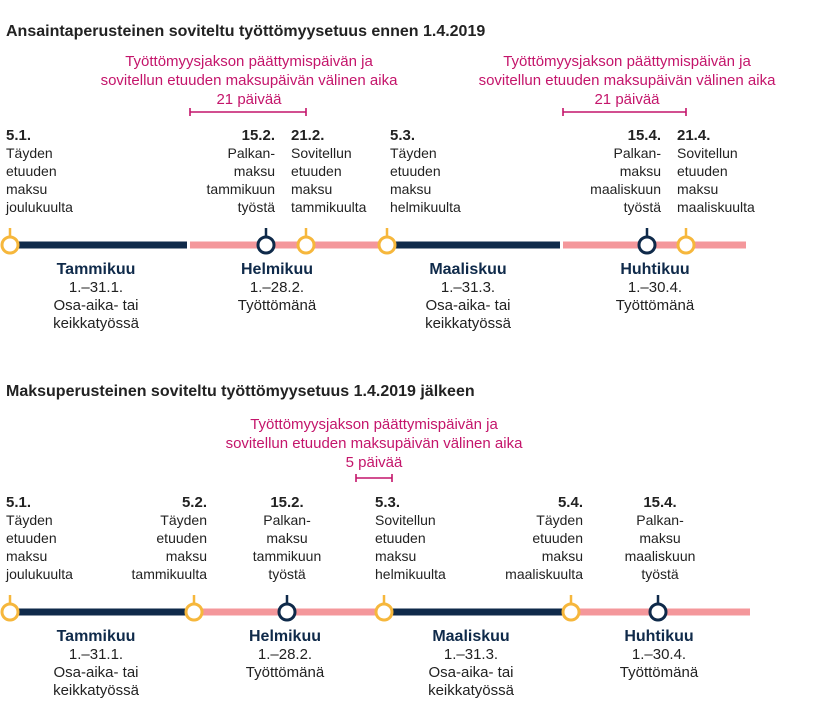 Image resolution: width=833 pixels, height=711 pixels. What do you see at coordinates (544, 538) in the screenshot?
I see `event-label: 5.4.Täyden etuuden maksu maaliskuulta` at bounding box center [544, 538].